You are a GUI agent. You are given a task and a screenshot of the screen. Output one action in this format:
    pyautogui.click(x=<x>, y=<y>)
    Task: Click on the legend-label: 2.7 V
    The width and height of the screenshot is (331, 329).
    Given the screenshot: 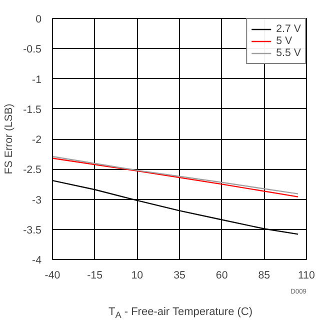 What is the action you would take?
    pyautogui.click(x=288, y=29)
    